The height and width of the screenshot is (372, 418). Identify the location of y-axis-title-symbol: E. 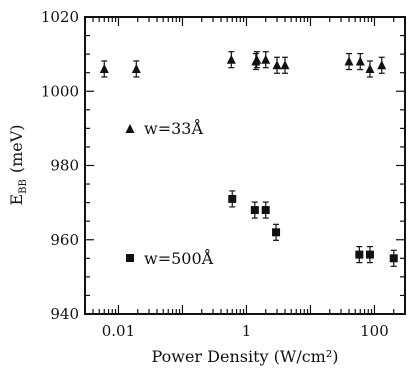
(16, 200).